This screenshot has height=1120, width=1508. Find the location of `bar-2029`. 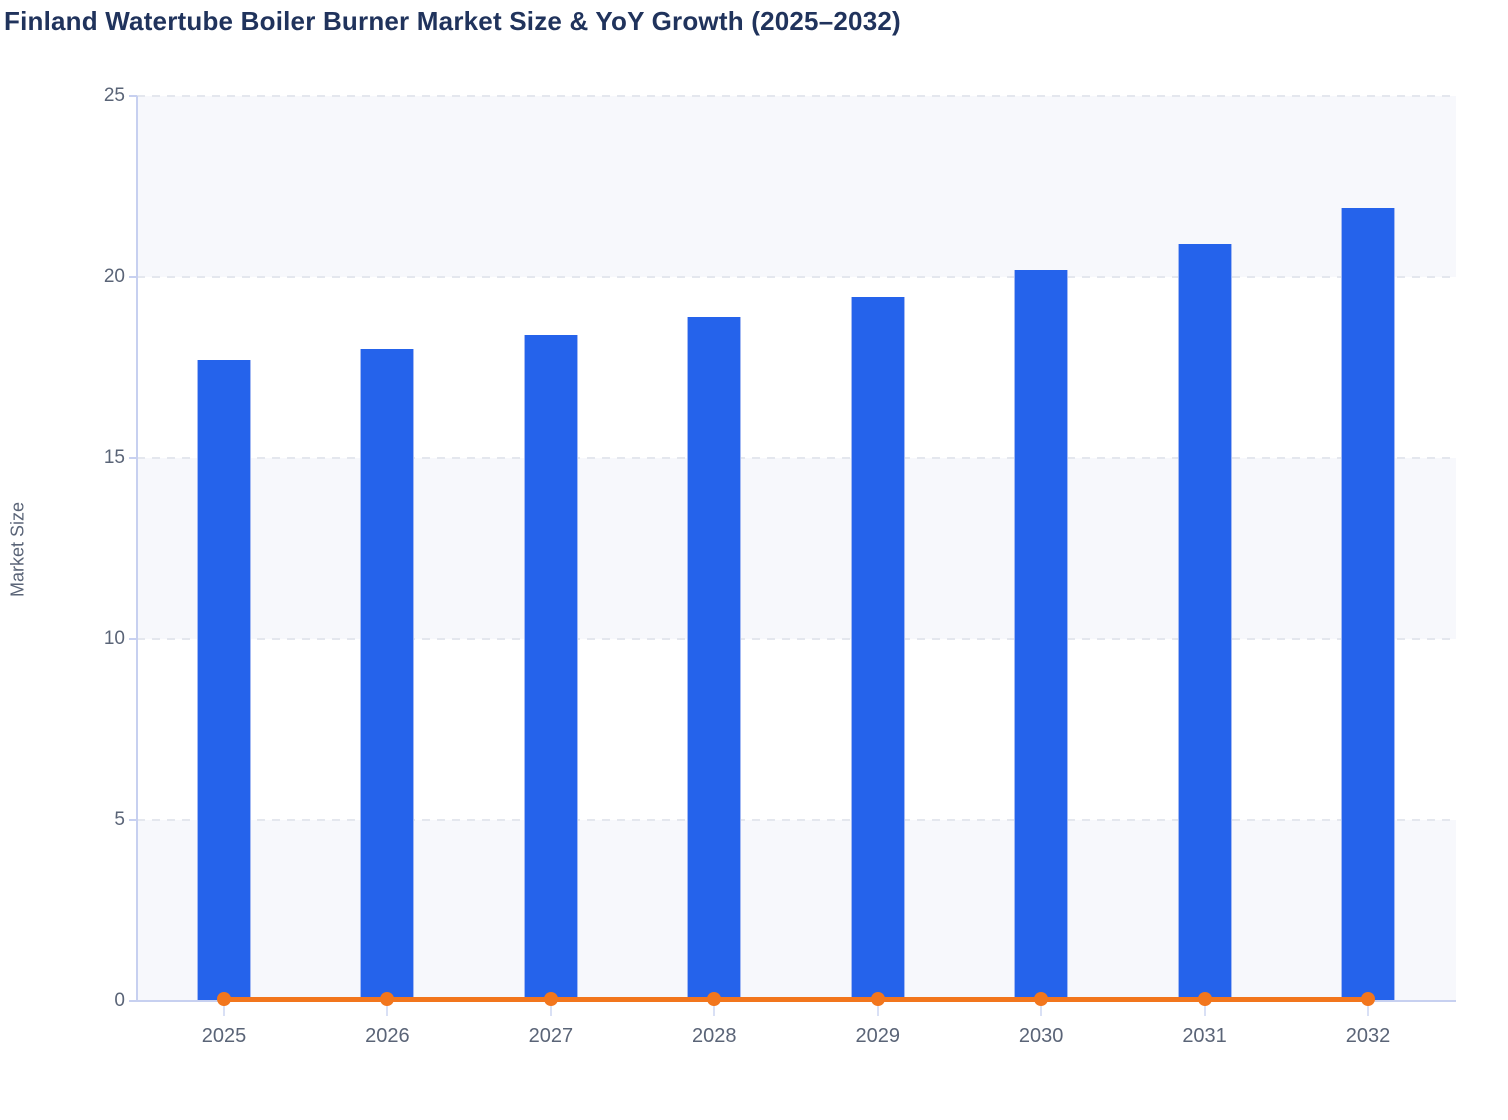

bar-2029 is located at coordinates (877, 648).